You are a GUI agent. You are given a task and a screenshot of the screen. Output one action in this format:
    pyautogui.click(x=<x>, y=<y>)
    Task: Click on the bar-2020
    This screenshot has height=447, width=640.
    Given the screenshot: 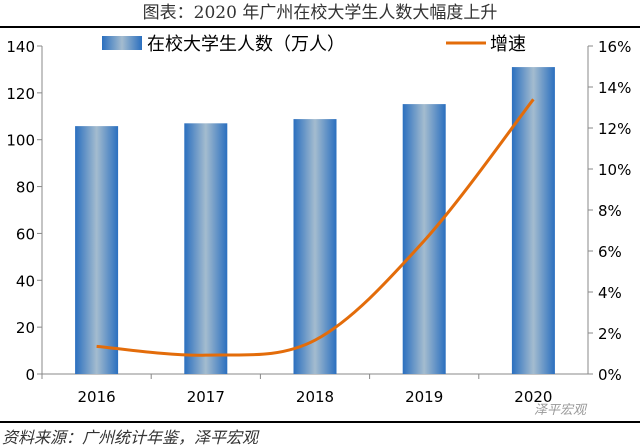 What is the action you would take?
    pyautogui.click(x=533, y=220)
    